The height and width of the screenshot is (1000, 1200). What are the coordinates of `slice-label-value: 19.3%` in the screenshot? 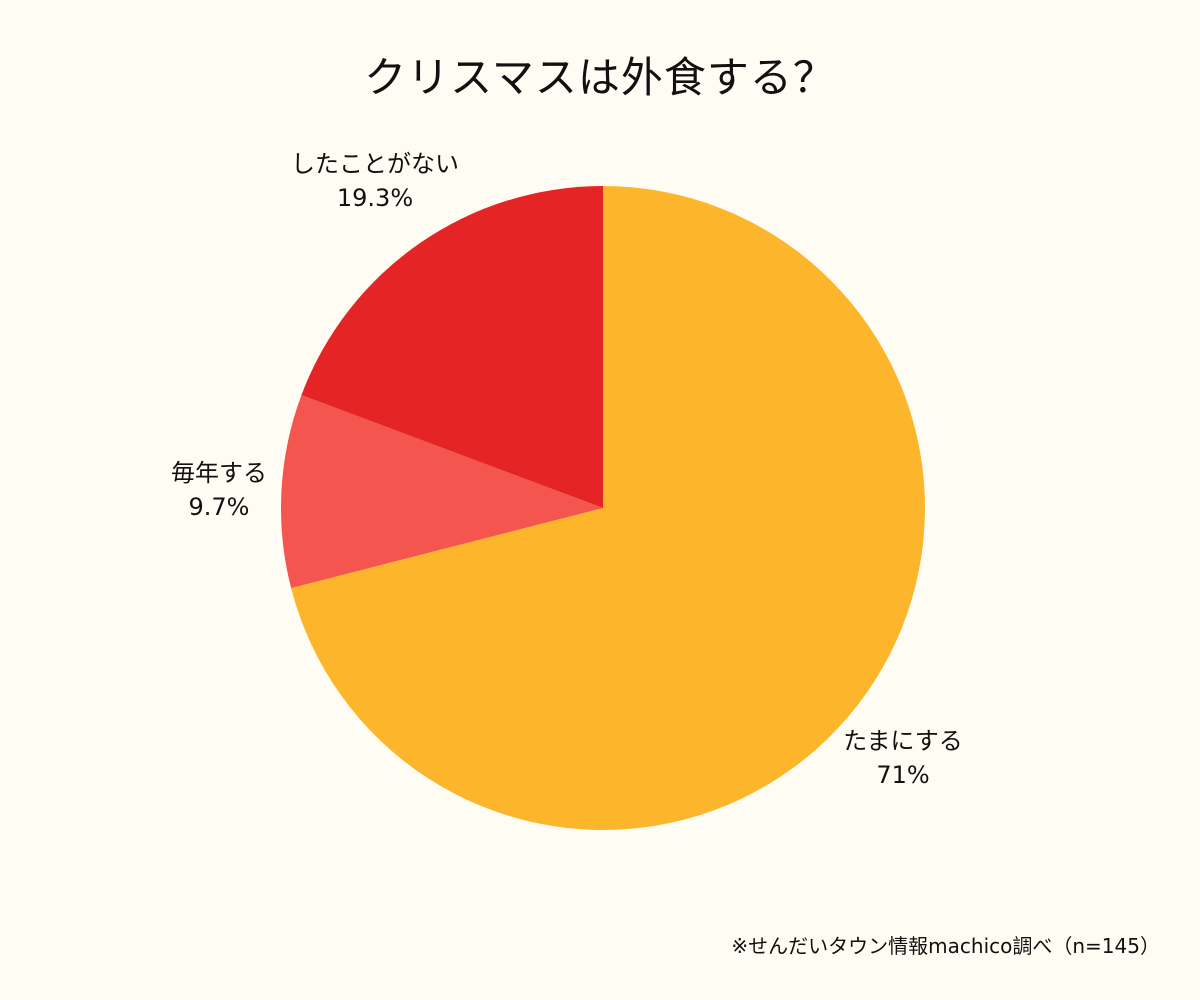 It's located at (375, 198).